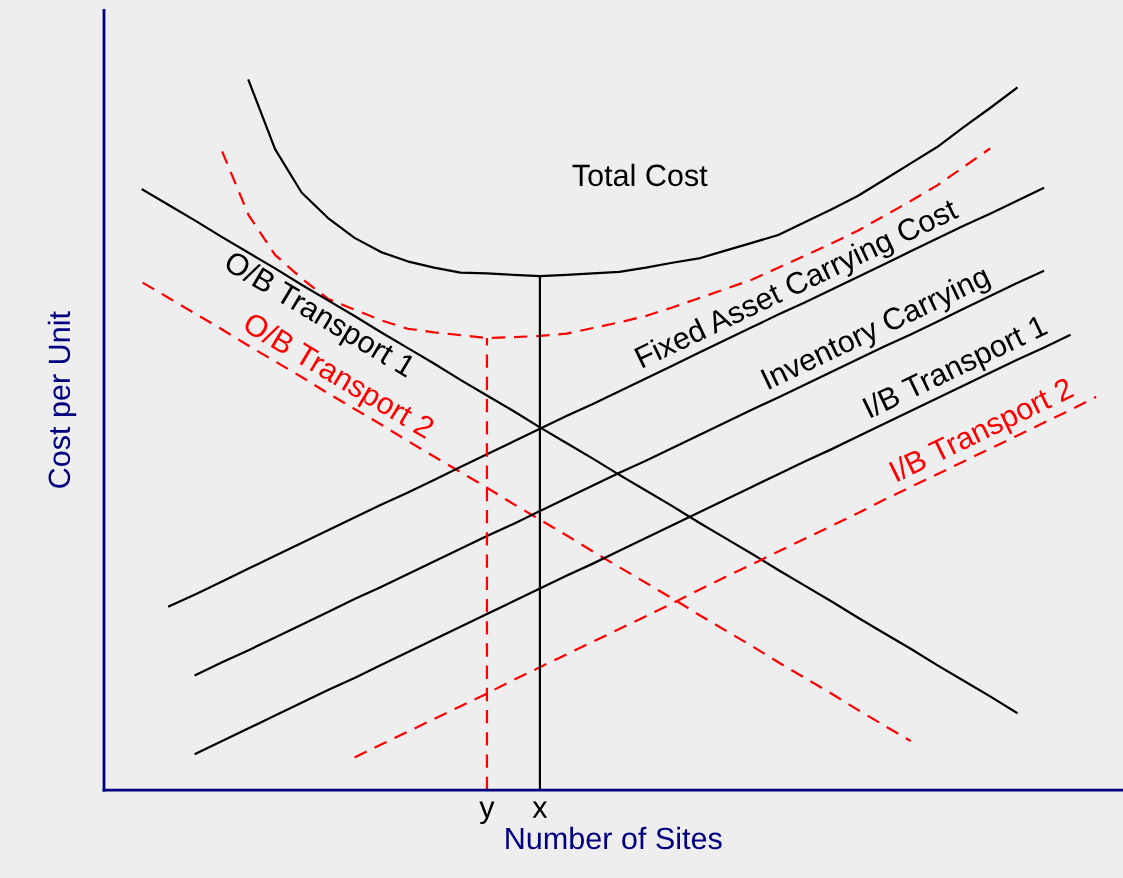  Describe the element at coordinates (540, 809) in the screenshot. I see `x-tick-label: x` at that location.